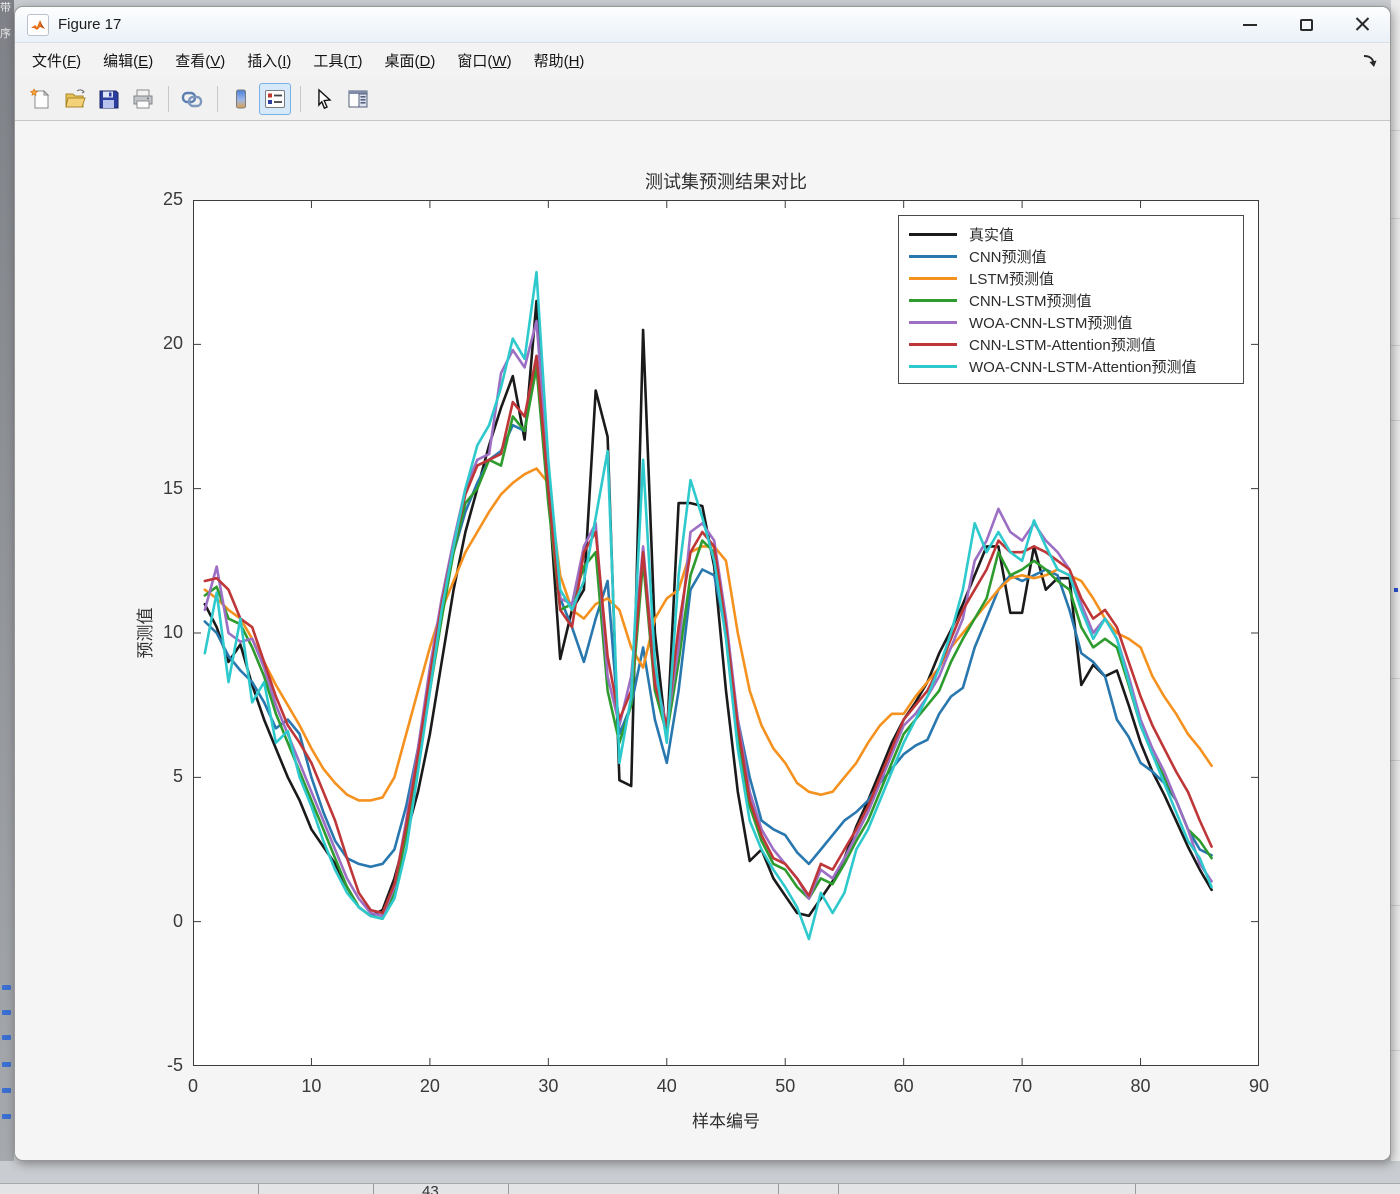  I want to click on colorbar-icon, so click(241, 98).